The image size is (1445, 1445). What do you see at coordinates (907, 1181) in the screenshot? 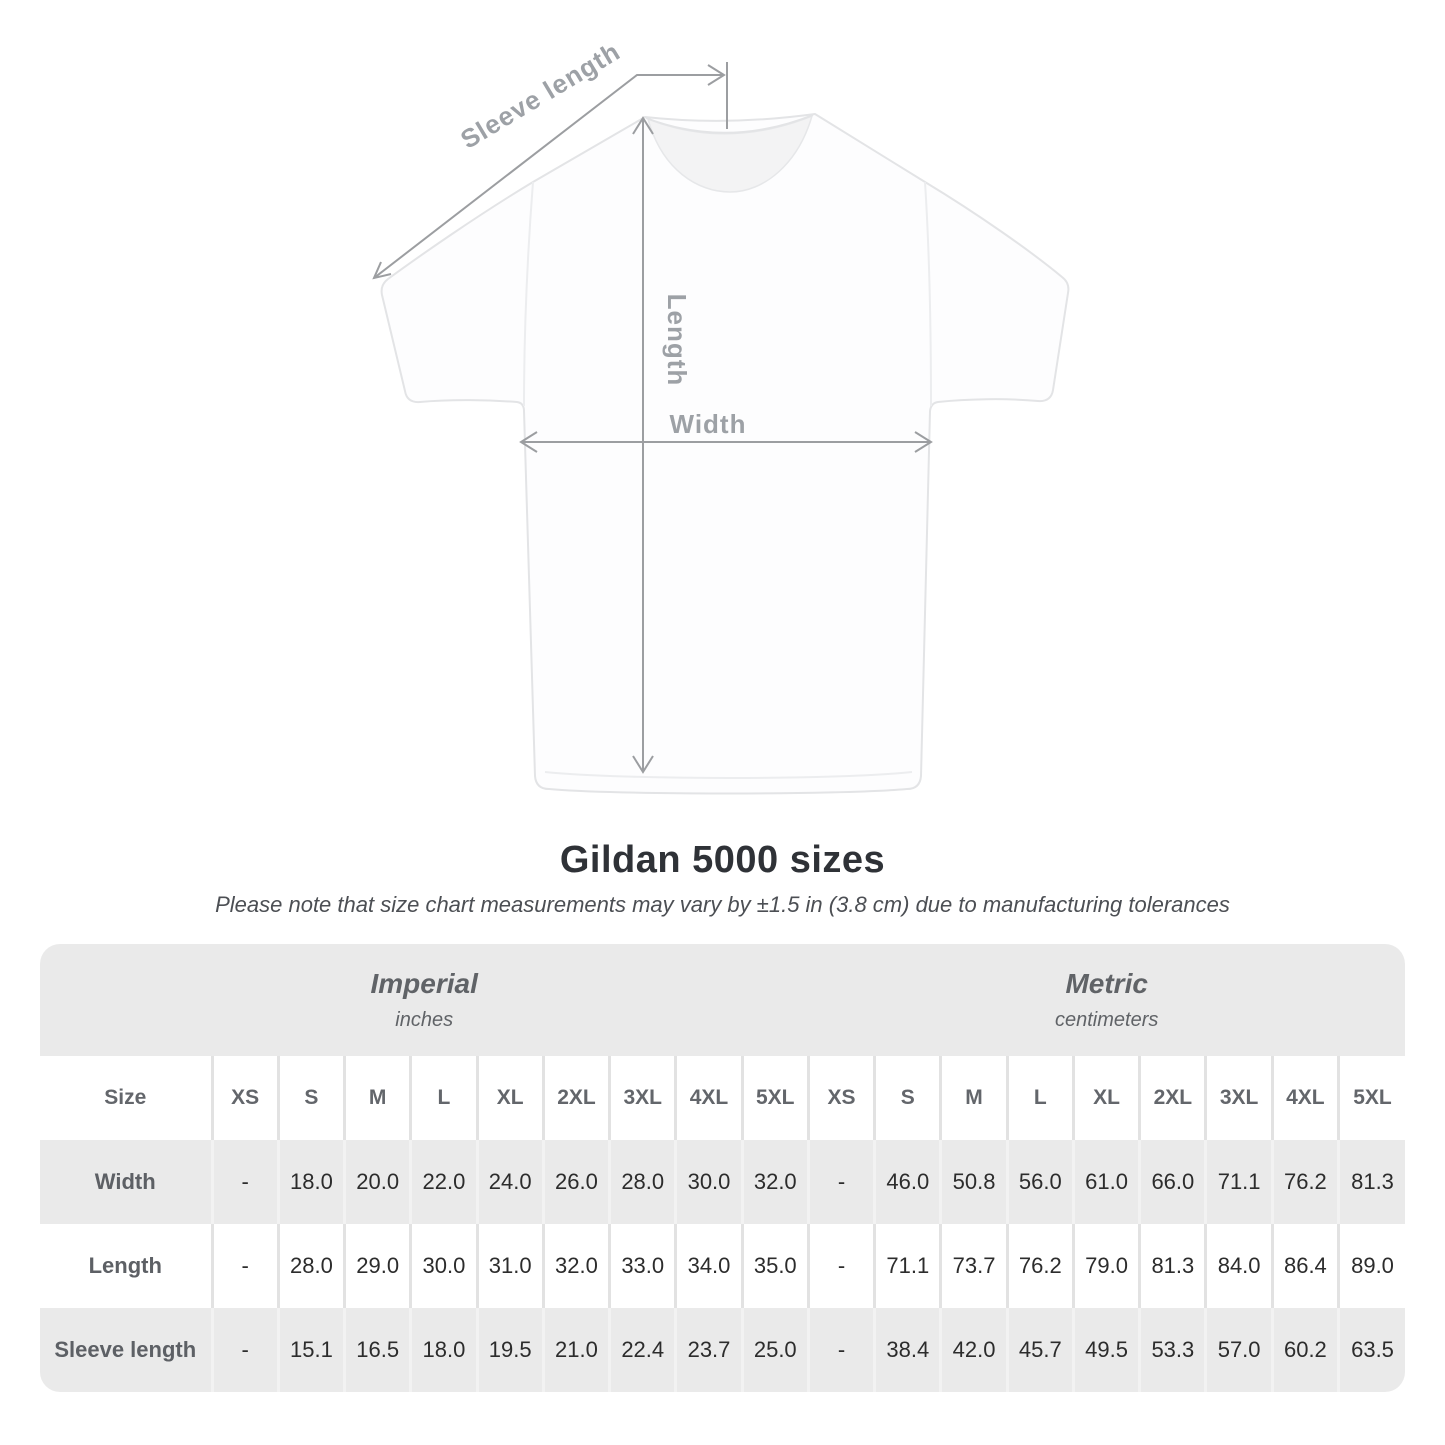
I see `measurement-value: 46.0` at bounding box center [907, 1181].